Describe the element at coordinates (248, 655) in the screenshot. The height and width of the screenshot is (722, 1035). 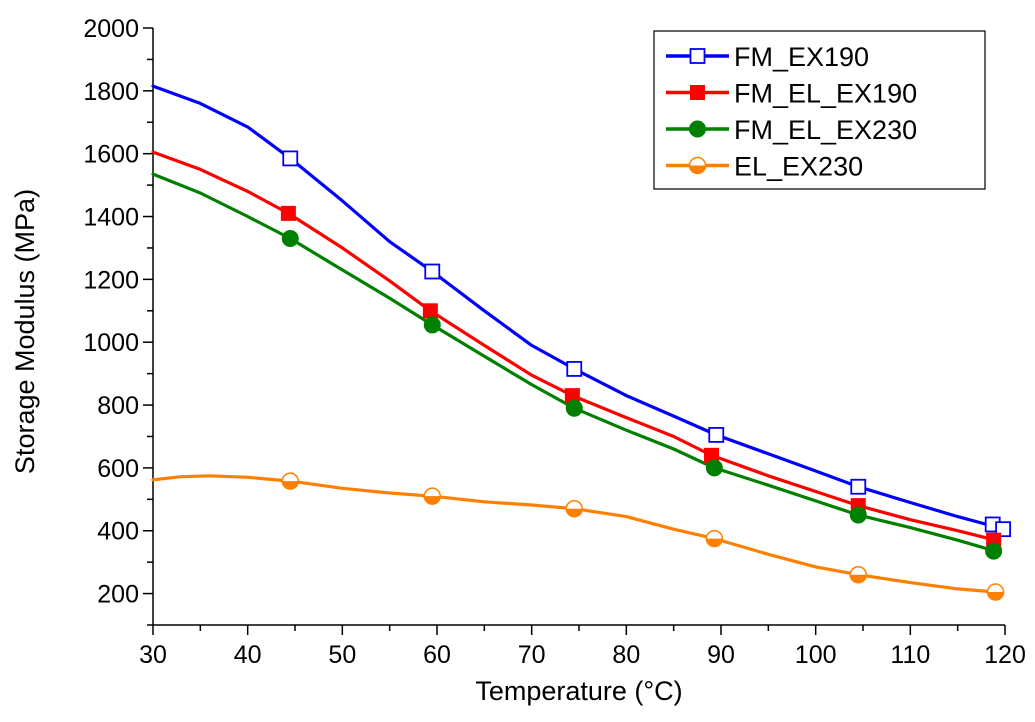
I see `x-tick-label: 40` at that location.